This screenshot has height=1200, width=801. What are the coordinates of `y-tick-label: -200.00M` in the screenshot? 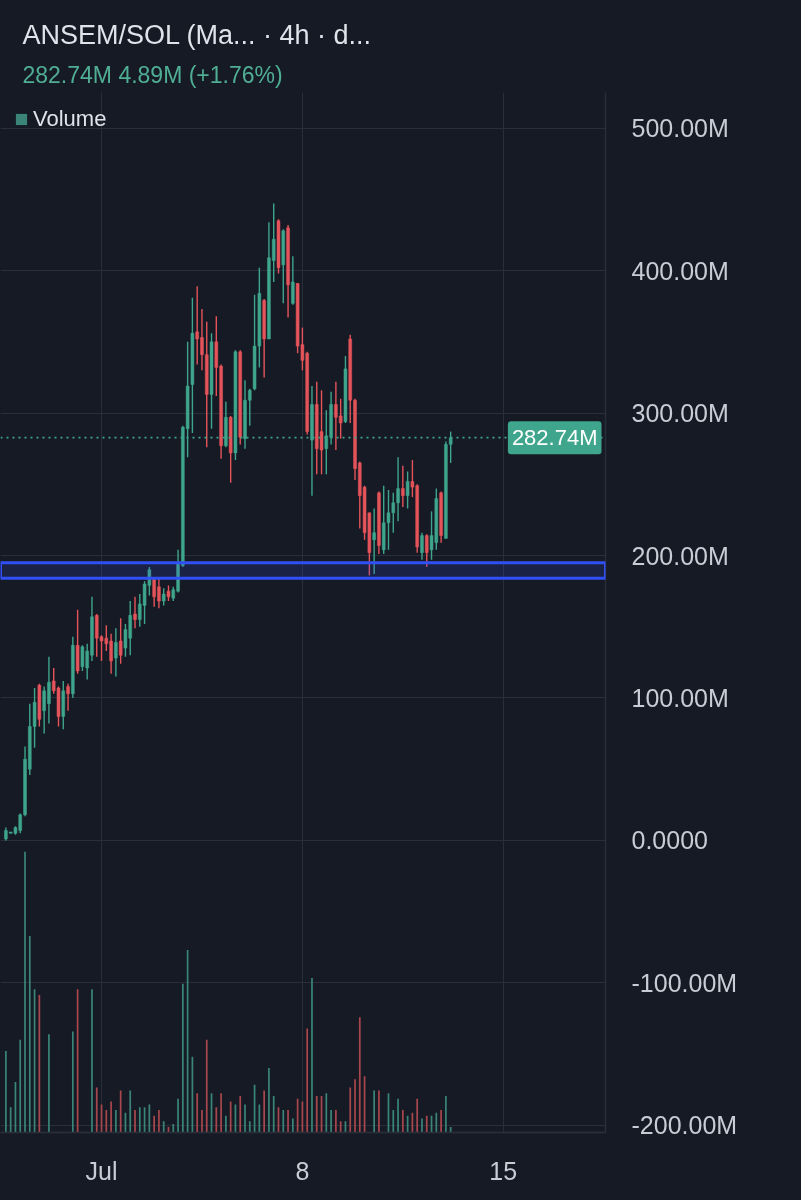 It's located at (684, 1125).